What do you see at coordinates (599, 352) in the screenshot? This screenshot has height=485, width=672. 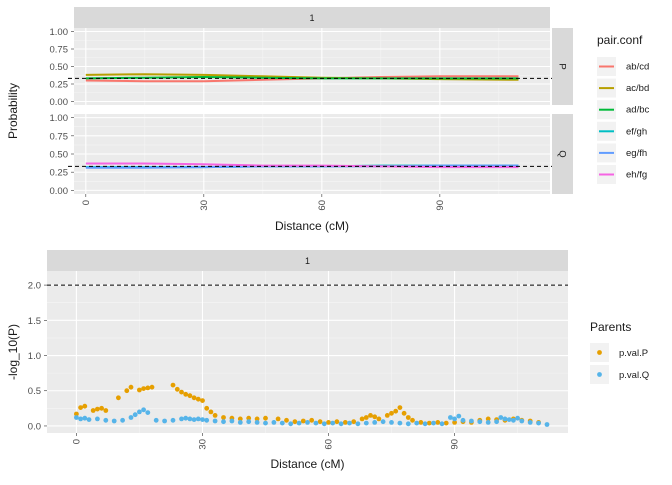 I see `legend-swatch` at bounding box center [599, 352].